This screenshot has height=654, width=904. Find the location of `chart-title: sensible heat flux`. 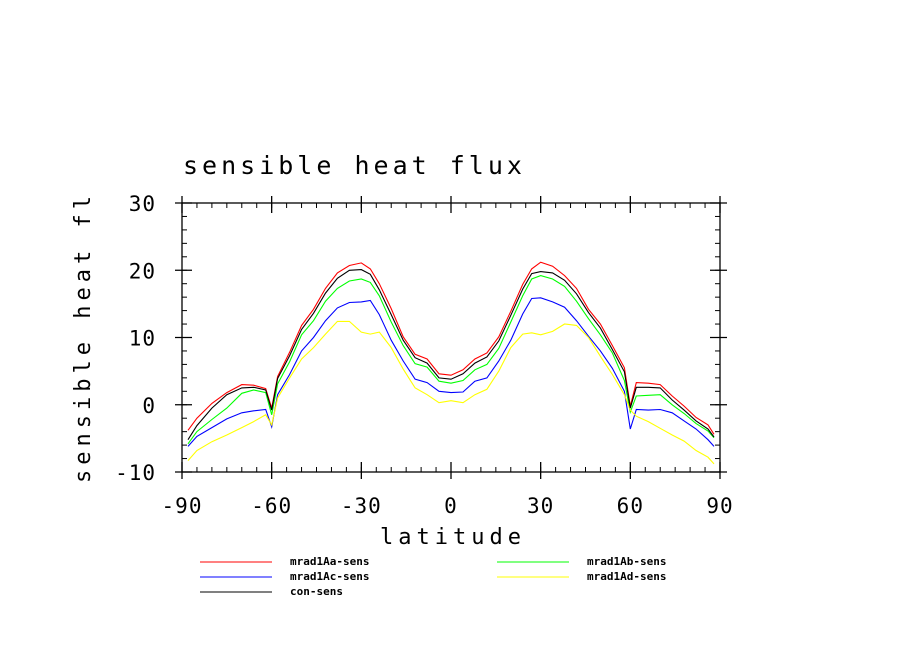

chart-title: sensible heat flux is located at coordinates (354, 165).